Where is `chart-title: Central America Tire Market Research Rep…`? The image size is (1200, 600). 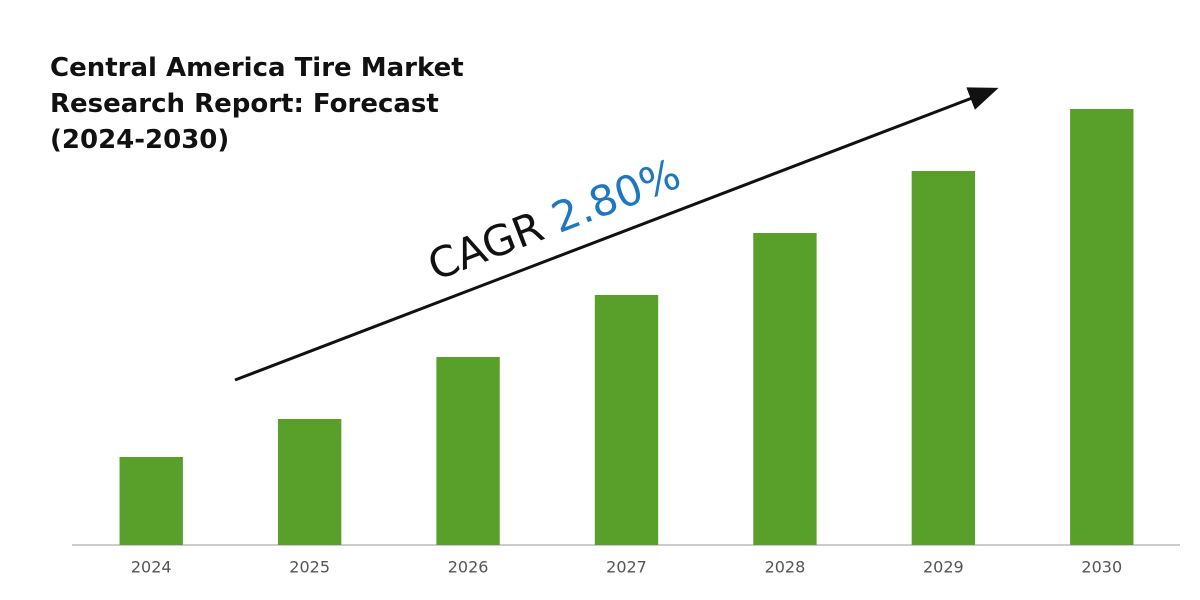
chart-title: Central America Tire Market Research Rep… is located at coordinates (257, 104).